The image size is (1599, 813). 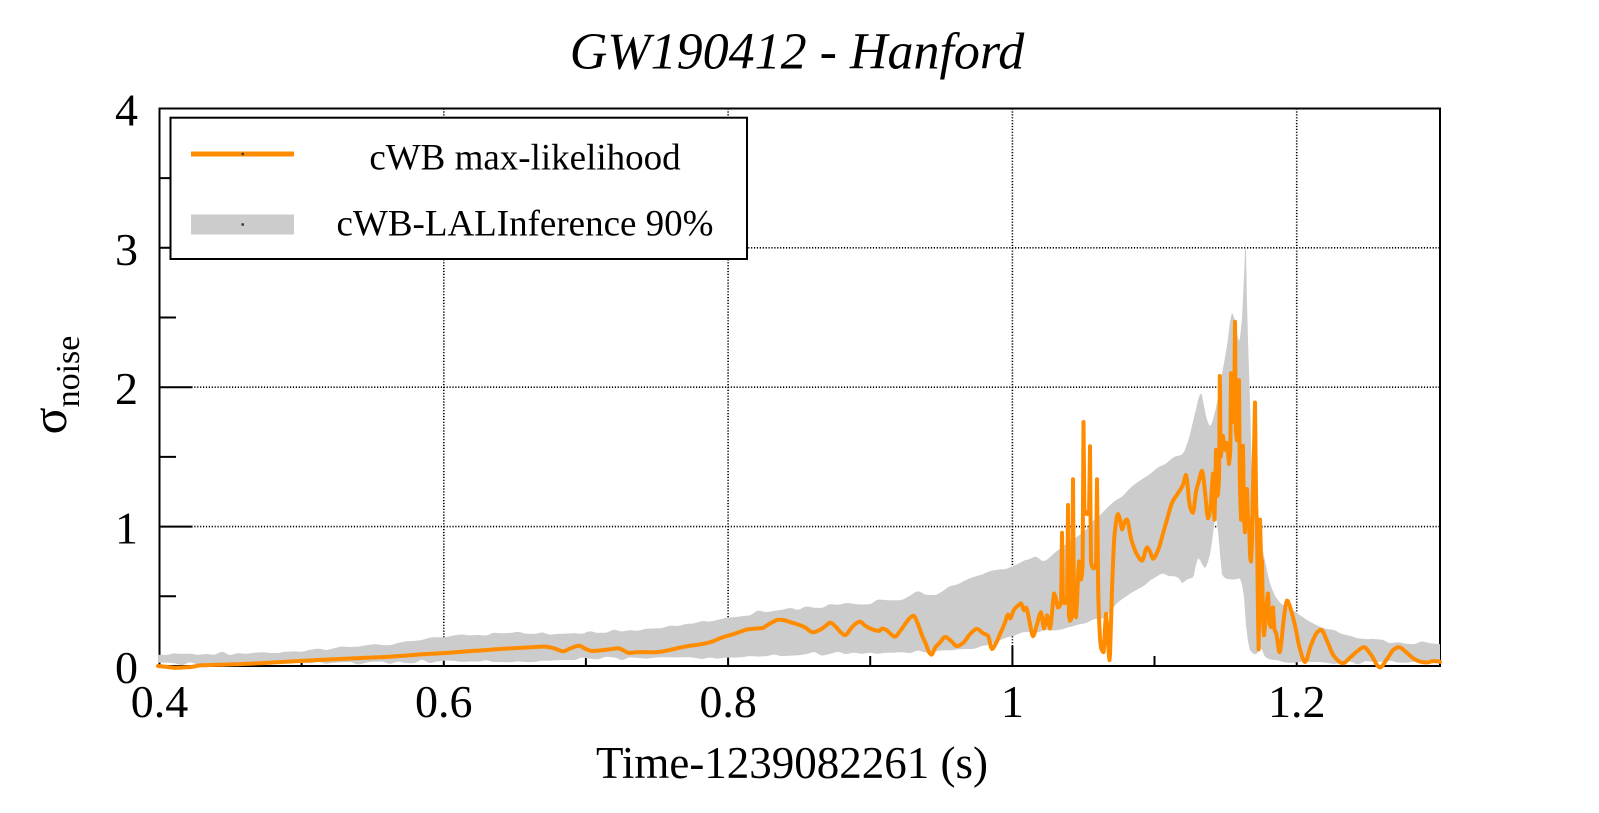 I want to click on svg-text: GW190412 - Hanford, so click(x=797, y=52).